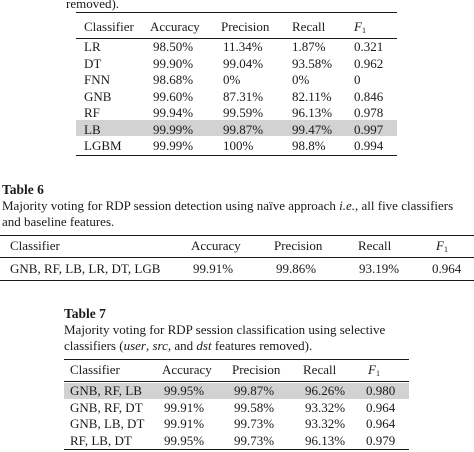  I want to click on table6-cell-classifier: GNB, RF, LB, LR, DT, LGB, so click(85, 268).